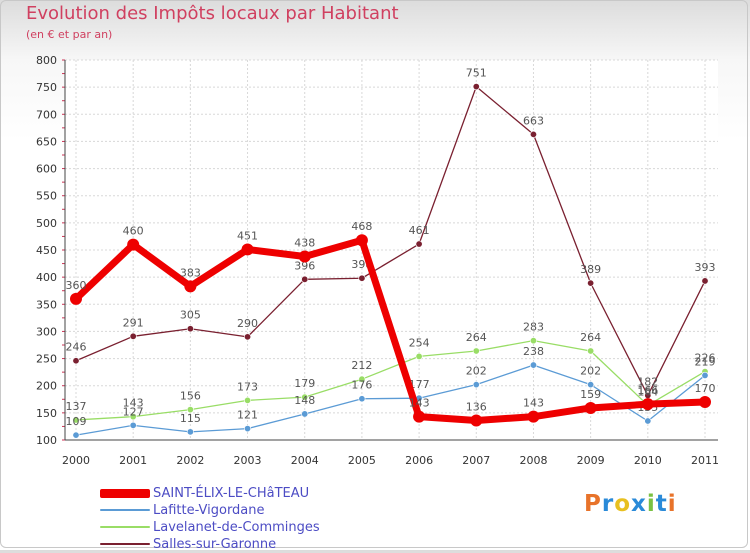  What do you see at coordinates (46, 440) in the screenshot?
I see `y-tick-label: 100` at bounding box center [46, 440].